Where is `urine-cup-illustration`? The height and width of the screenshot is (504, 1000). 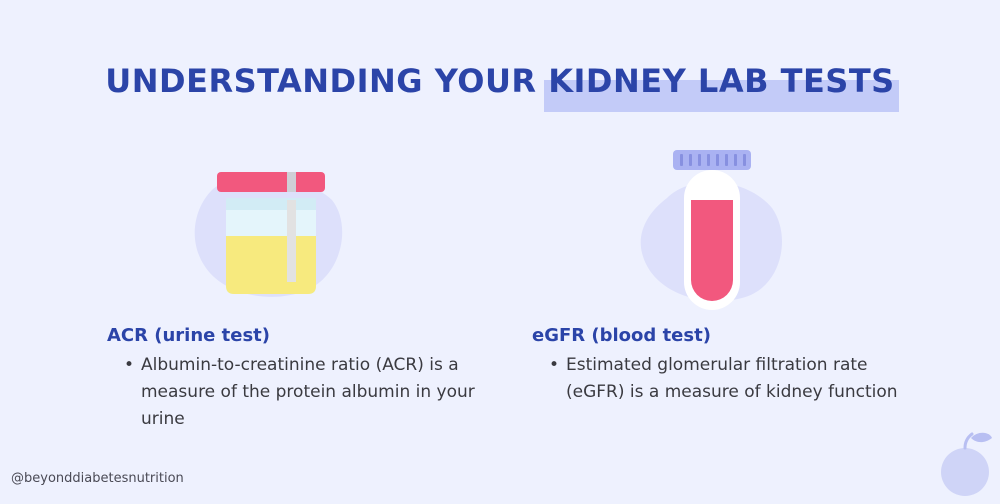 urine-cup-illustration is located at coordinates (272, 237).